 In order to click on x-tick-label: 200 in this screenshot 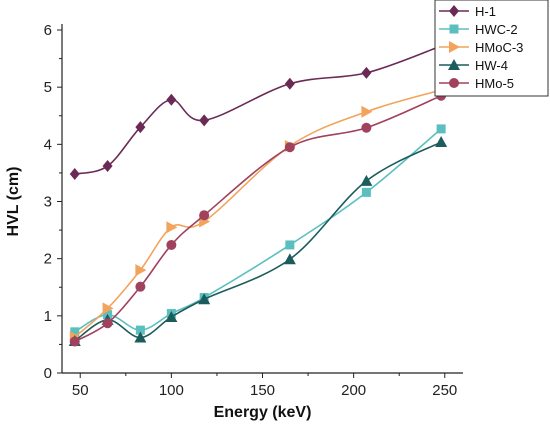, I will do `click(353, 390)`.